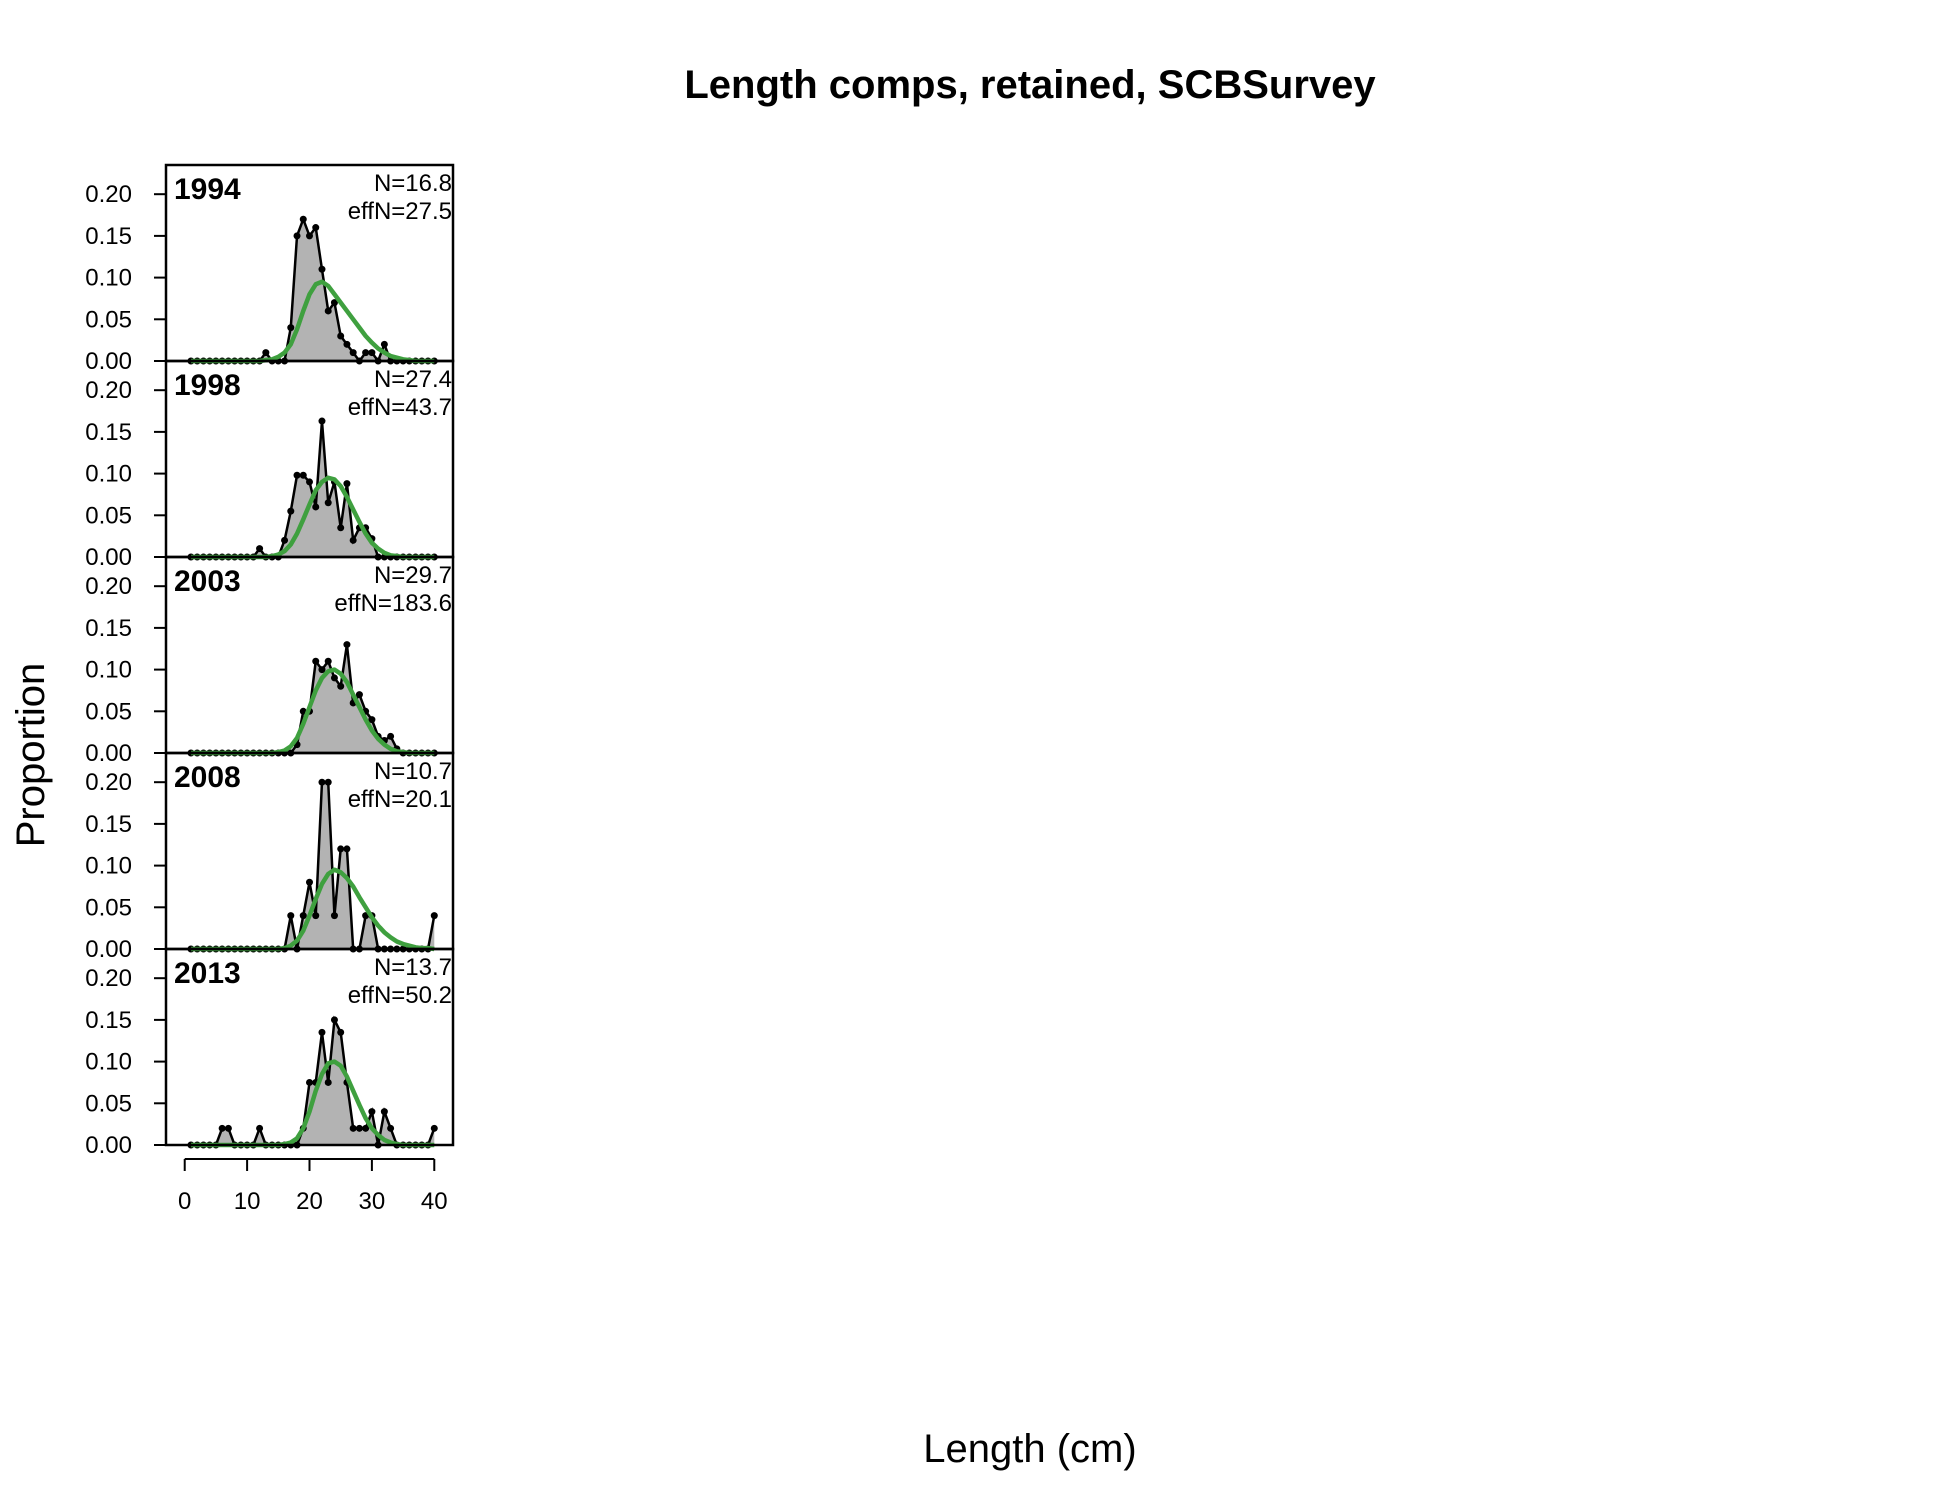 Image resolution: width=1950 pixels, height=1500 pixels. What do you see at coordinates (313, 1186) in the screenshot?
I see `x-axis: 0 10 20 30 40` at bounding box center [313, 1186].